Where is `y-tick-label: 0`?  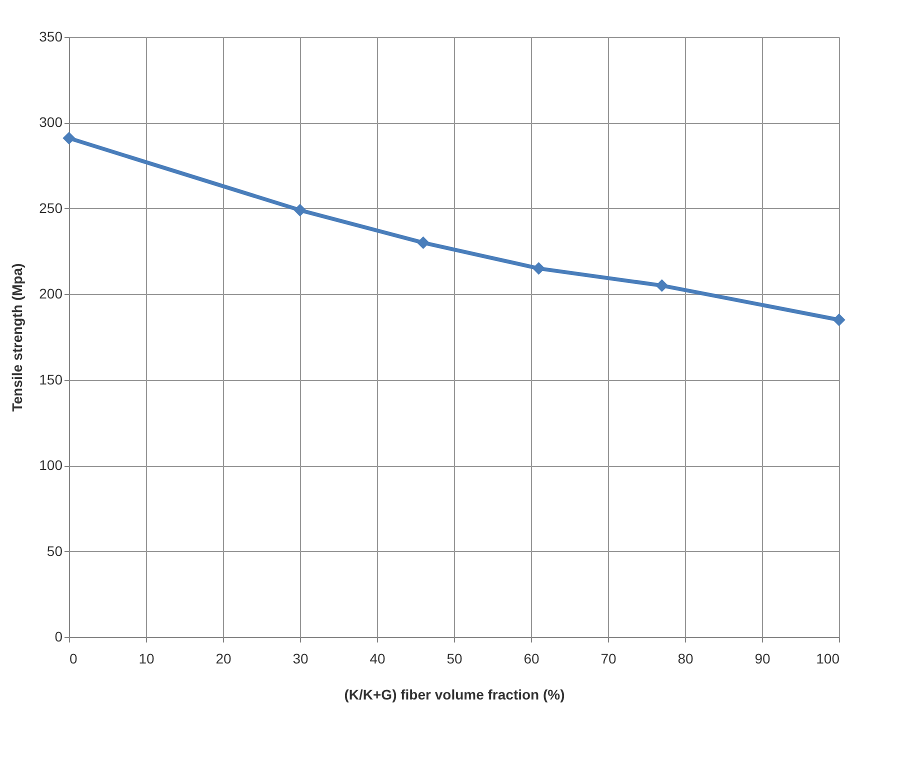 y-tick-label: 0 is located at coordinates (58, 636).